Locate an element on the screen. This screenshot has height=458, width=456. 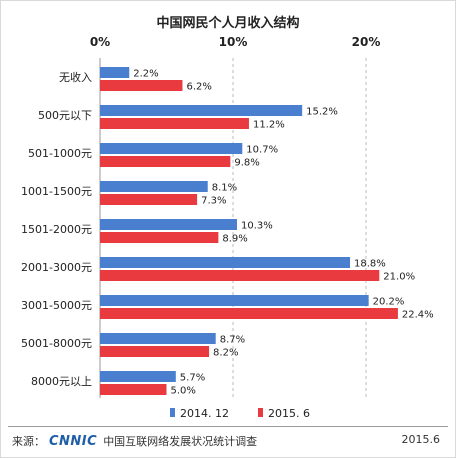
legend-label: 2014. 12 is located at coordinates (204, 413).